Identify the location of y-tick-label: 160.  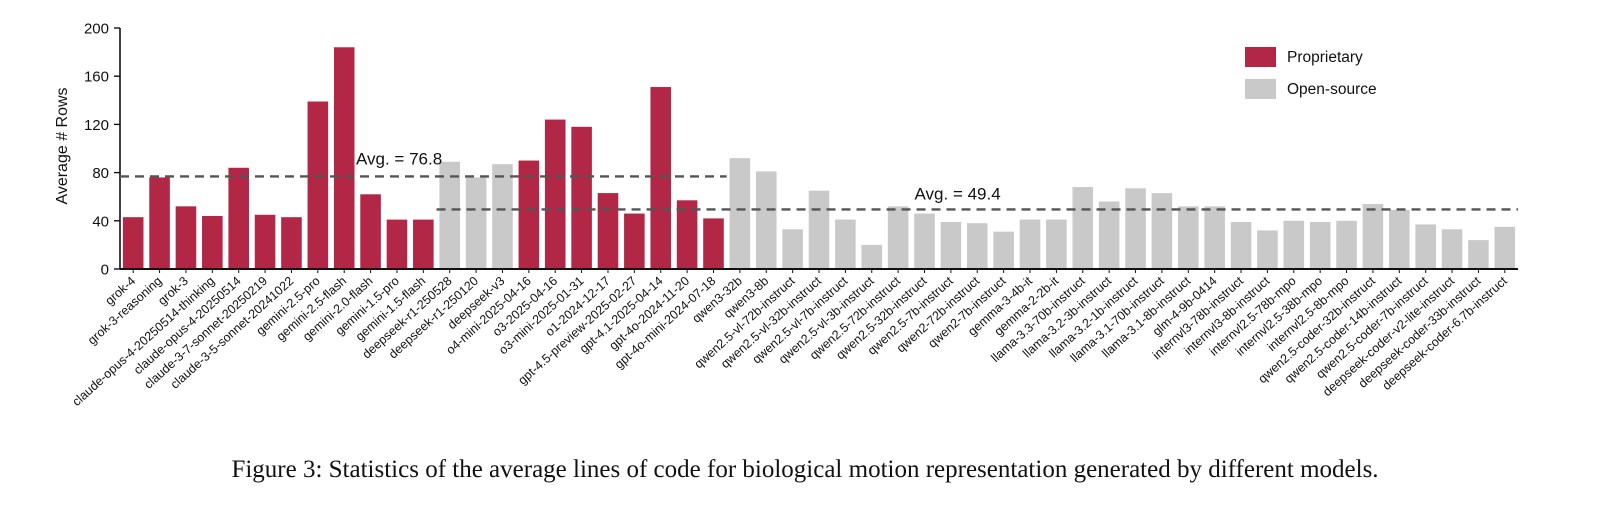
(96, 77).